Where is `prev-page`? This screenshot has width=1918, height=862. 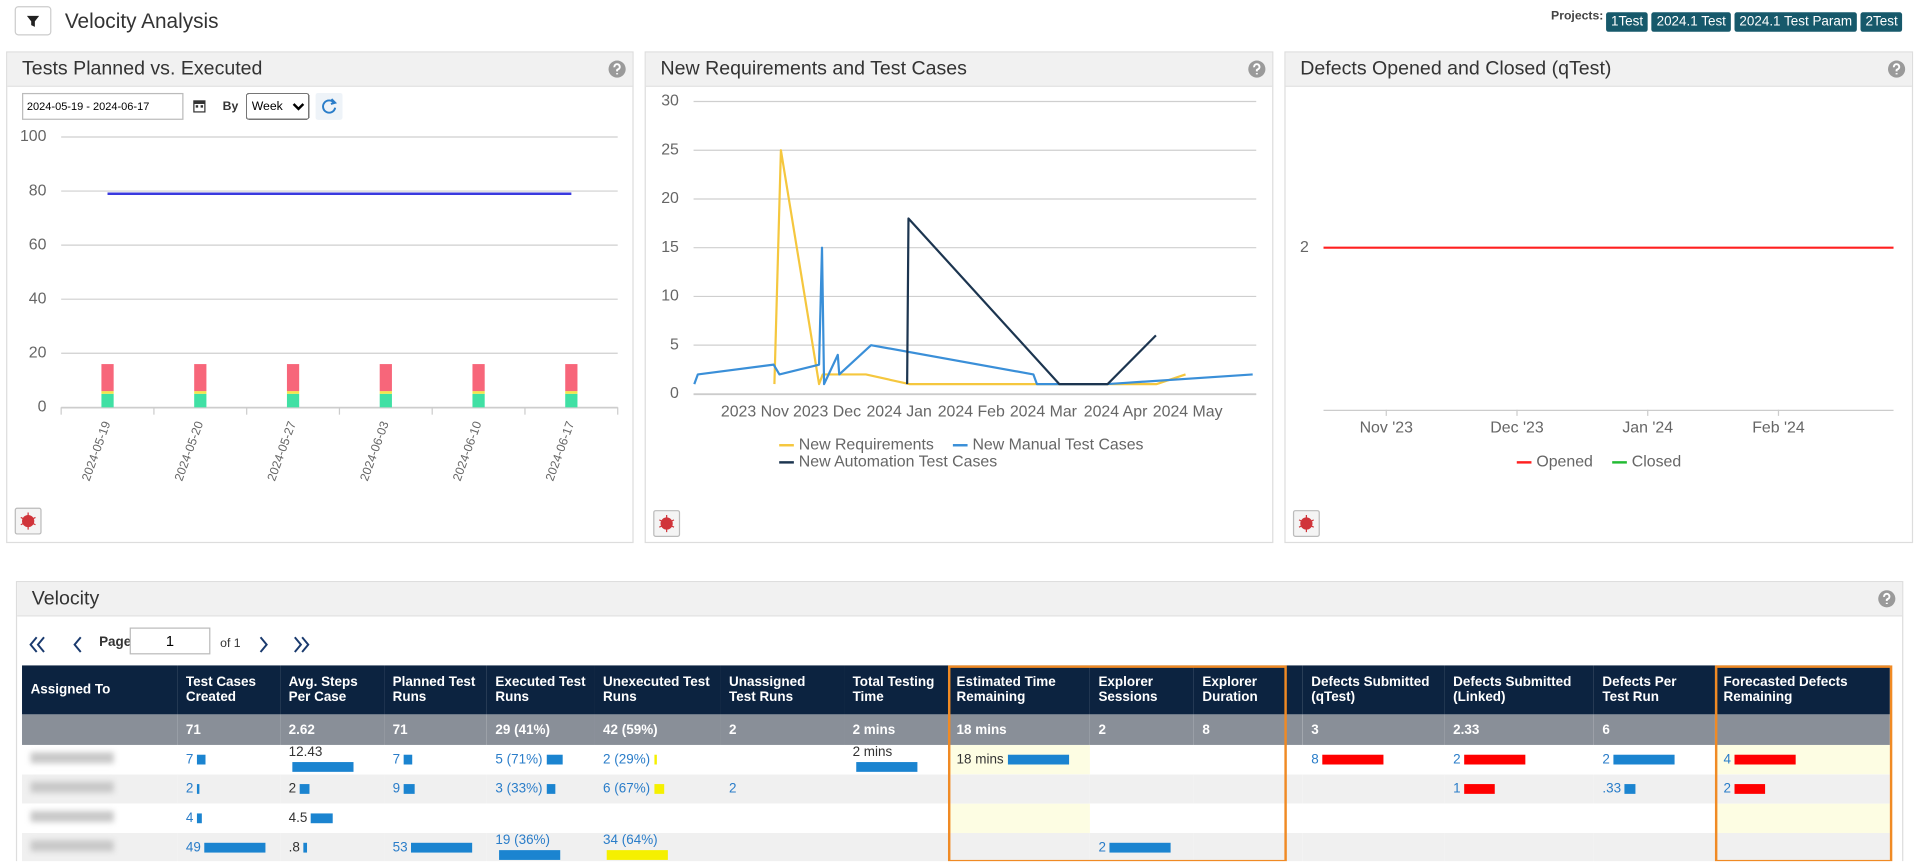
prev-page is located at coordinates (78, 644).